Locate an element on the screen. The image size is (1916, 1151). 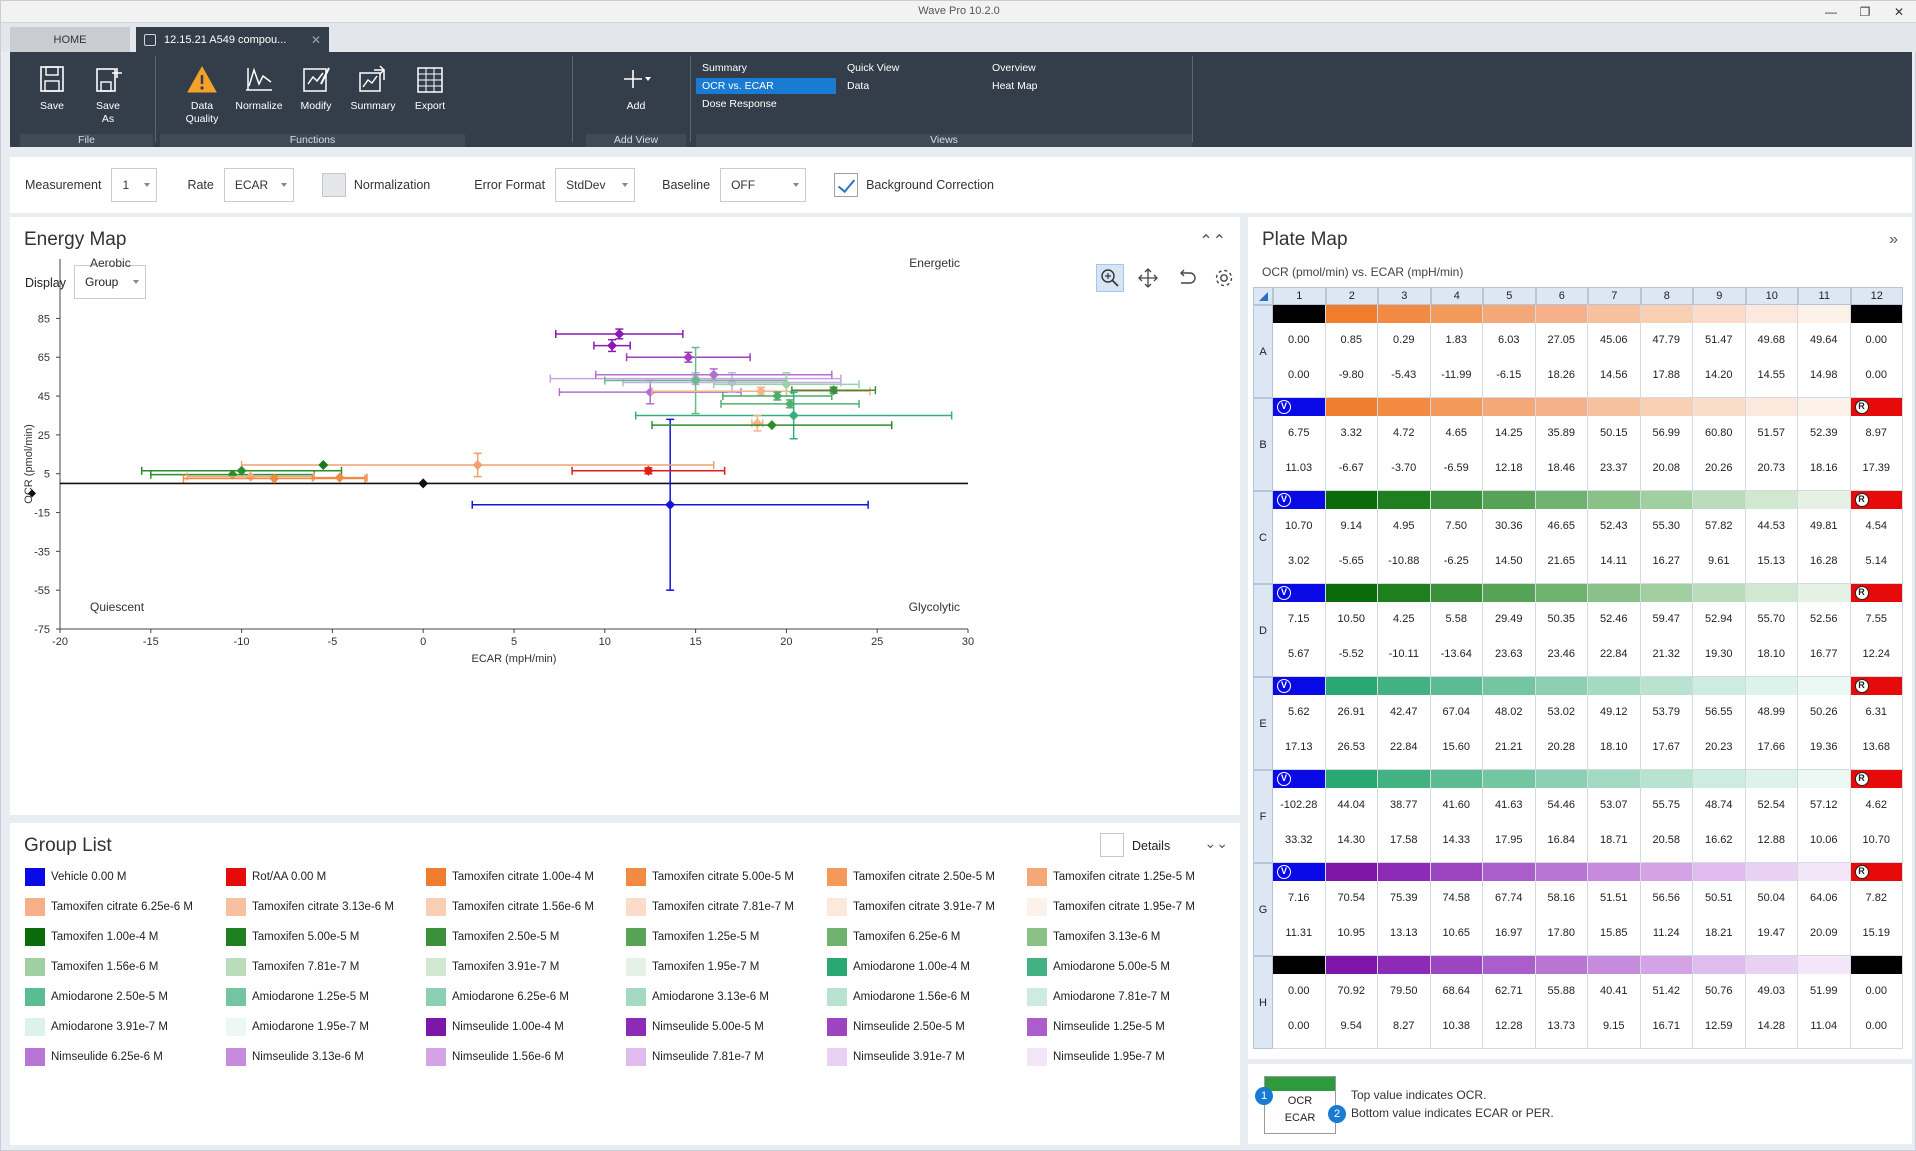
plate-well: 50.26 19.36 is located at coordinates (1824, 723).